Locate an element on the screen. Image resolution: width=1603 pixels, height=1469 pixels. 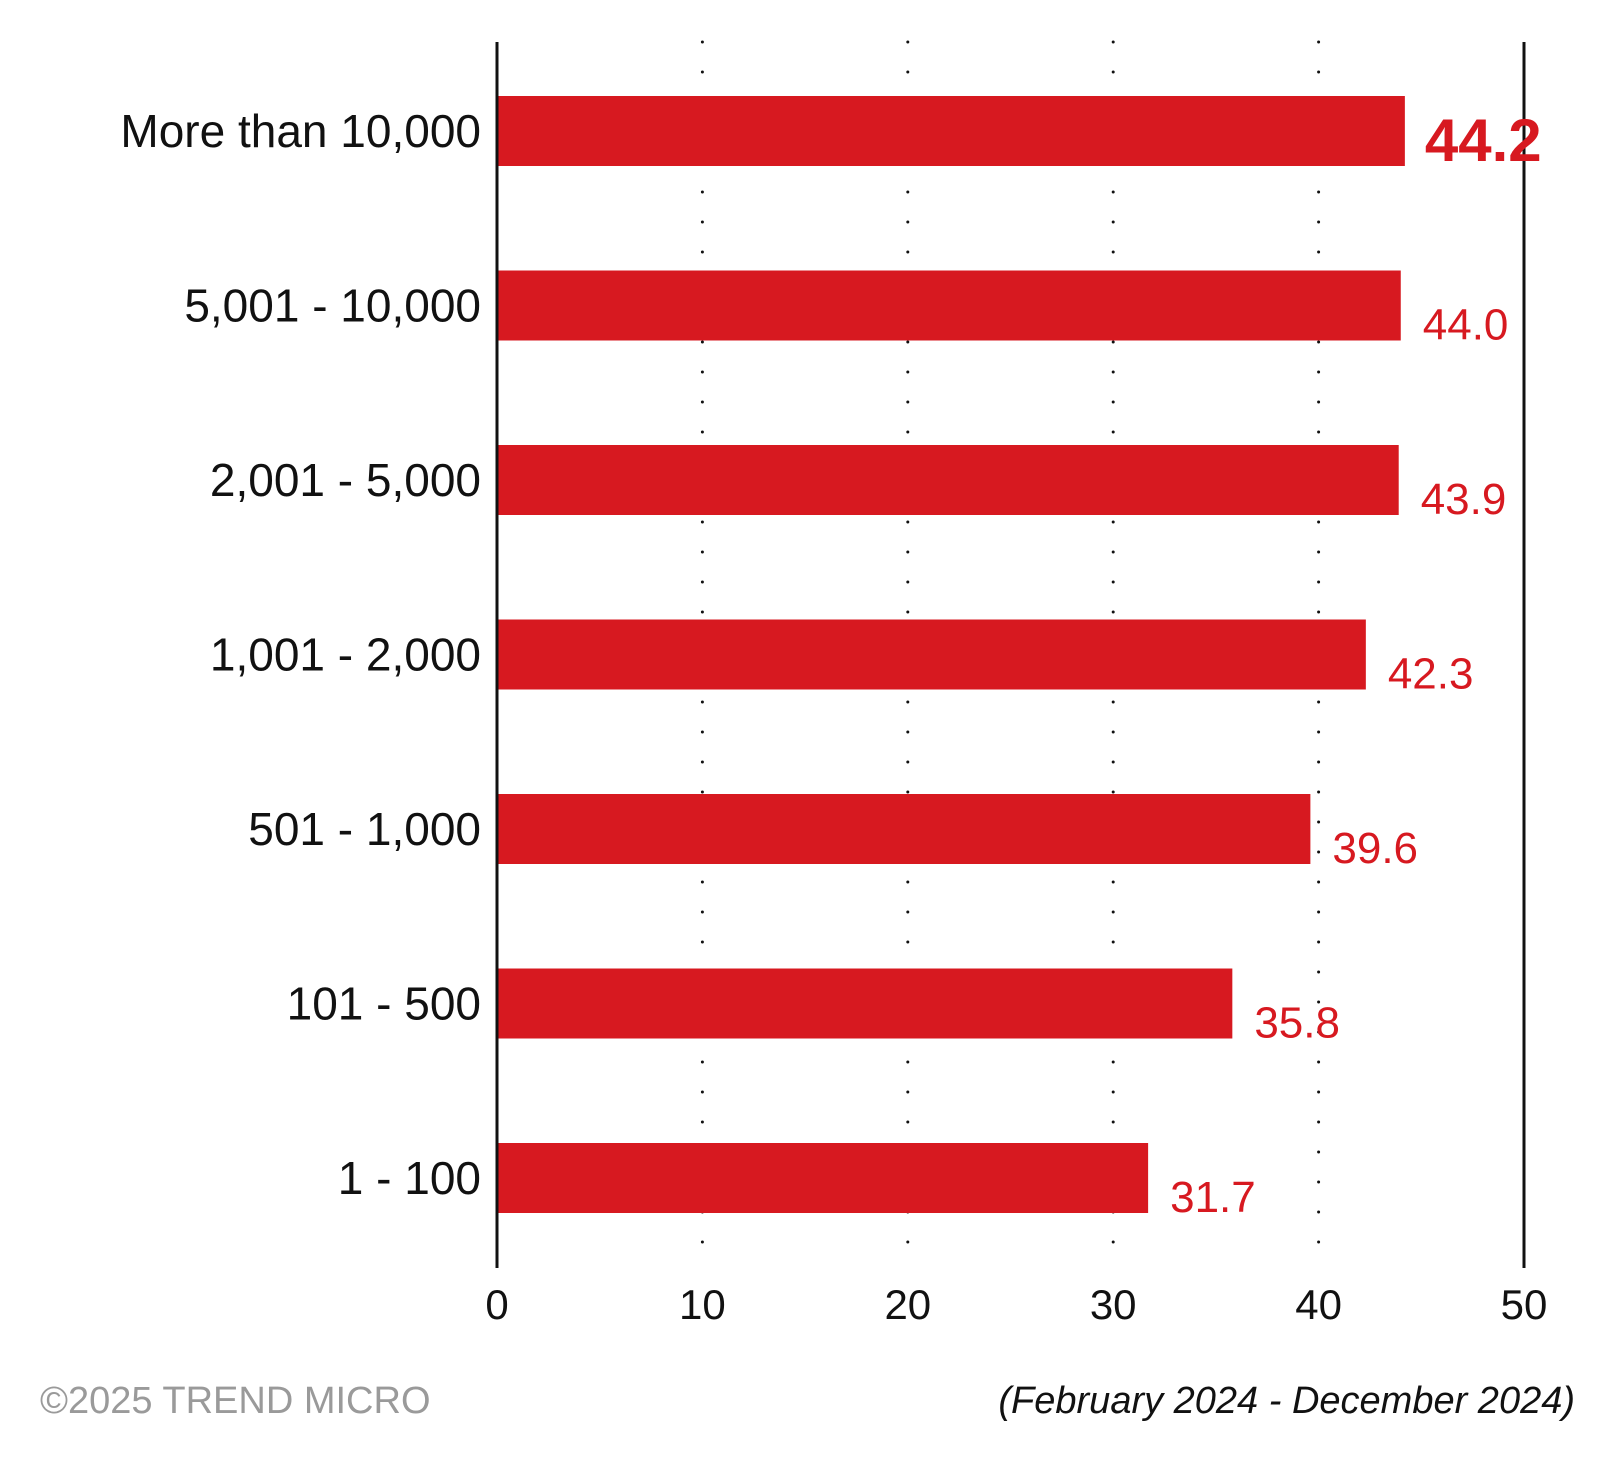
value-label: 44.2 is located at coordinates (1483, 140).